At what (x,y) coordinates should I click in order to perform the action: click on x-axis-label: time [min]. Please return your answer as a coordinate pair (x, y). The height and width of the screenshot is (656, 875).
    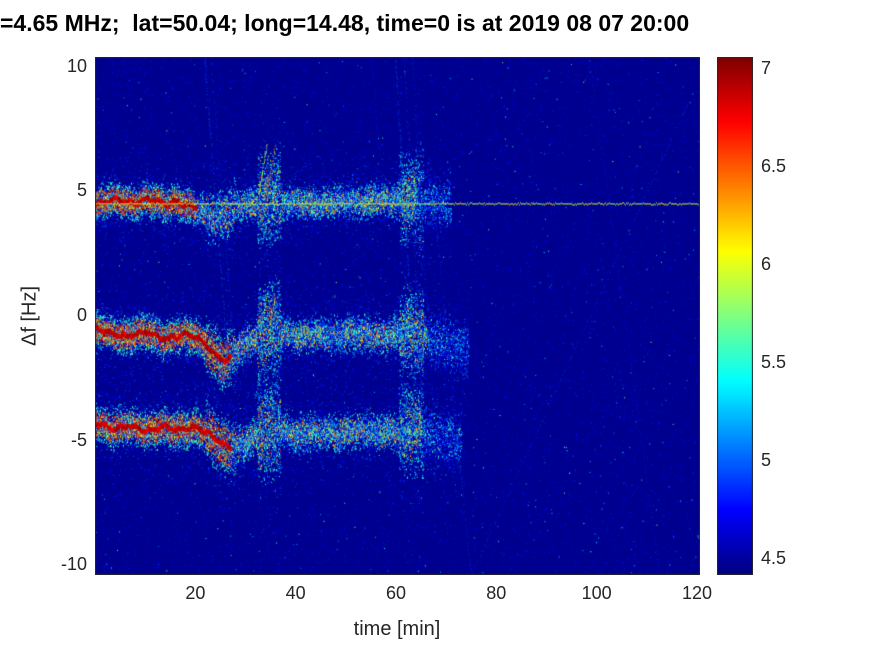
    Looking at the image, I should click on (397, 629).